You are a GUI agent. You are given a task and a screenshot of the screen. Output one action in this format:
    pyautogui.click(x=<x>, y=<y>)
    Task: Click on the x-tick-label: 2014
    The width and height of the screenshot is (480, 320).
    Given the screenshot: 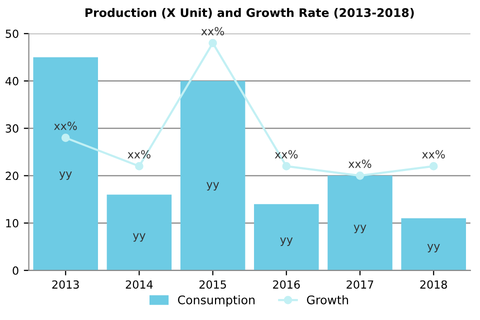 What is the action you would take?
    pyautogui.click(x=139, y=284)
    